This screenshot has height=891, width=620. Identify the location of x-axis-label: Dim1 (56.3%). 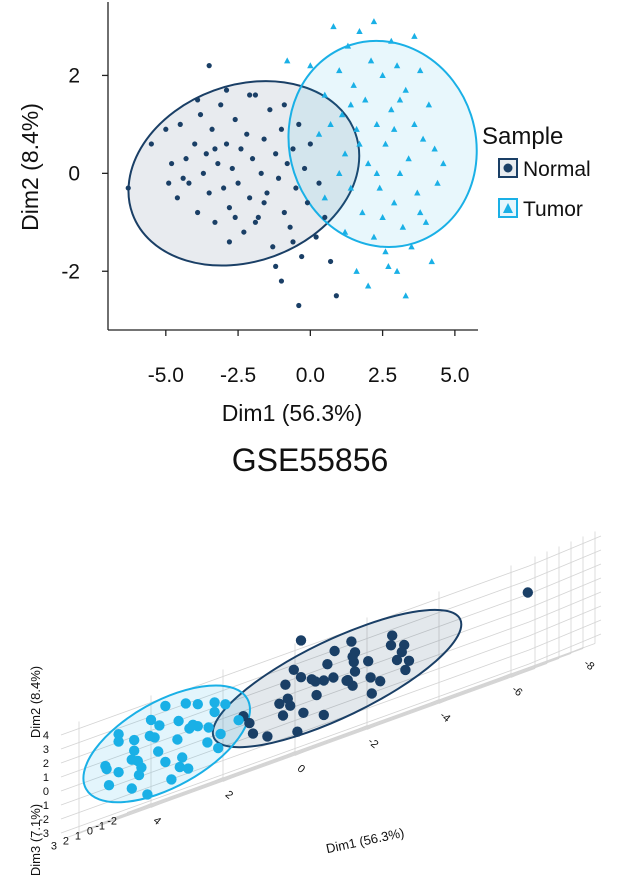
(292, 413).